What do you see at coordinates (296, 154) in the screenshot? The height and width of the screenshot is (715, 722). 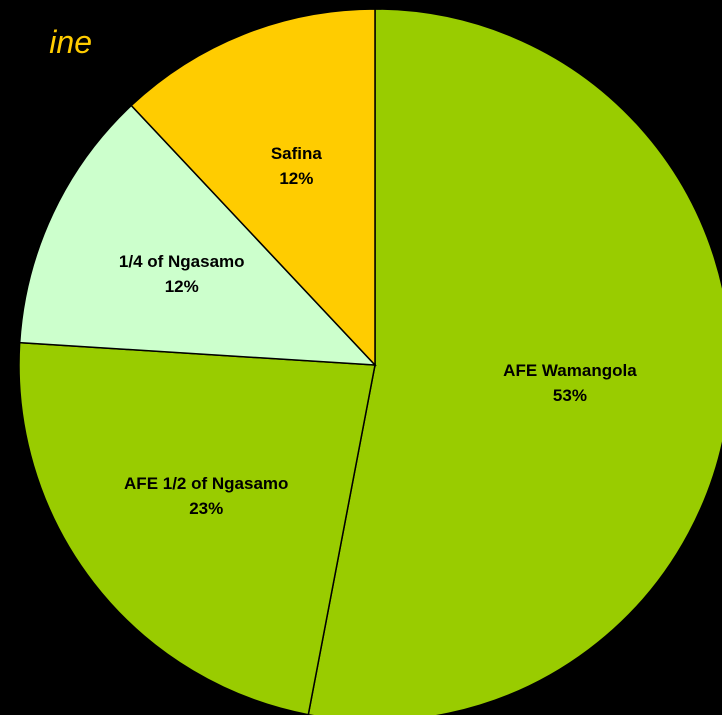 I see `slice-category: Safina` at bounding box center [296, 154].